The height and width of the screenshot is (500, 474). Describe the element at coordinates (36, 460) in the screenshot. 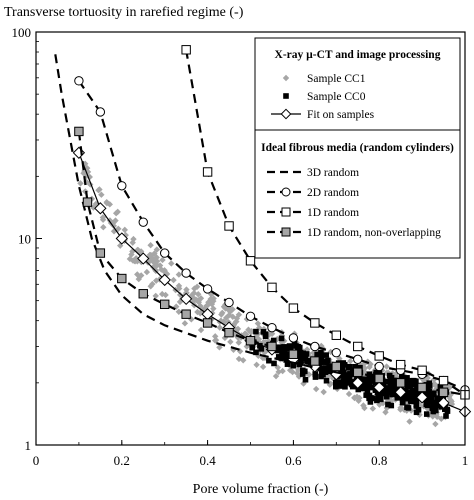

I see `x-tick-label: 0` at that location.